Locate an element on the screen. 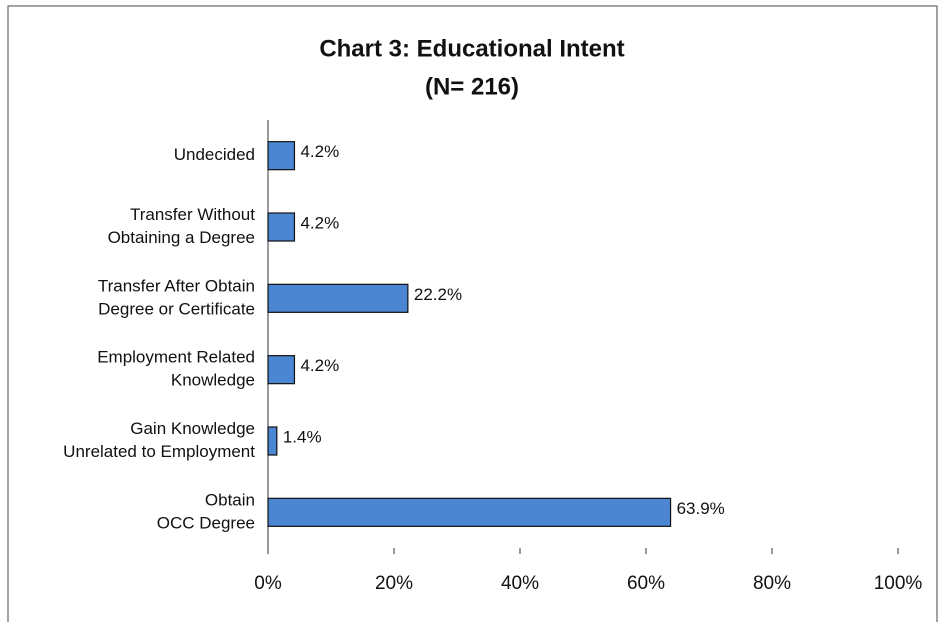 Image resolution: width=940 pixels, height=622 pixels. y-tick-label: Gain Knowledge is located at coordinates (192, 428).